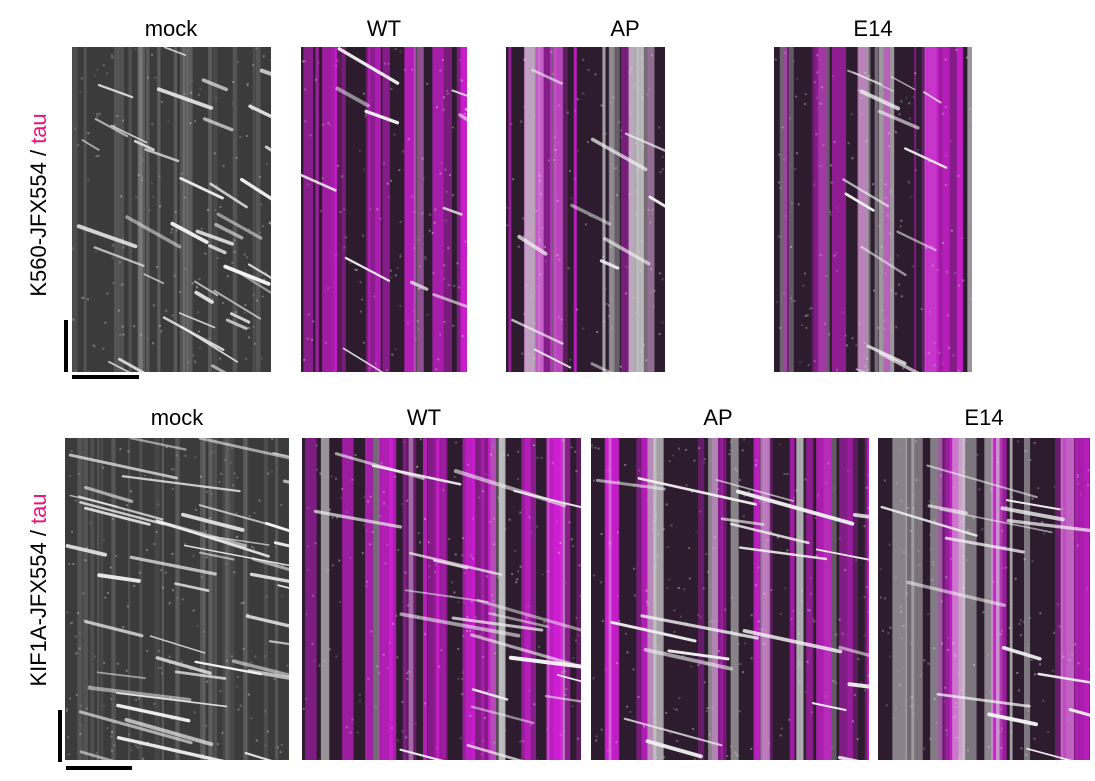  I want to click on panel-title: WT, so click(424, 417).